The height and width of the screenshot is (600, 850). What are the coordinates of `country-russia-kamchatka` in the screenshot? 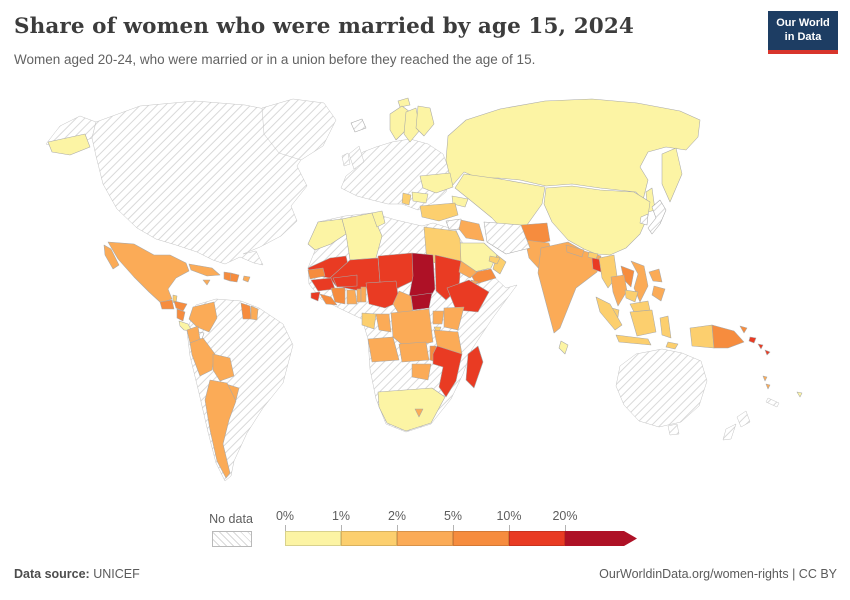 It's located at (672, 175).